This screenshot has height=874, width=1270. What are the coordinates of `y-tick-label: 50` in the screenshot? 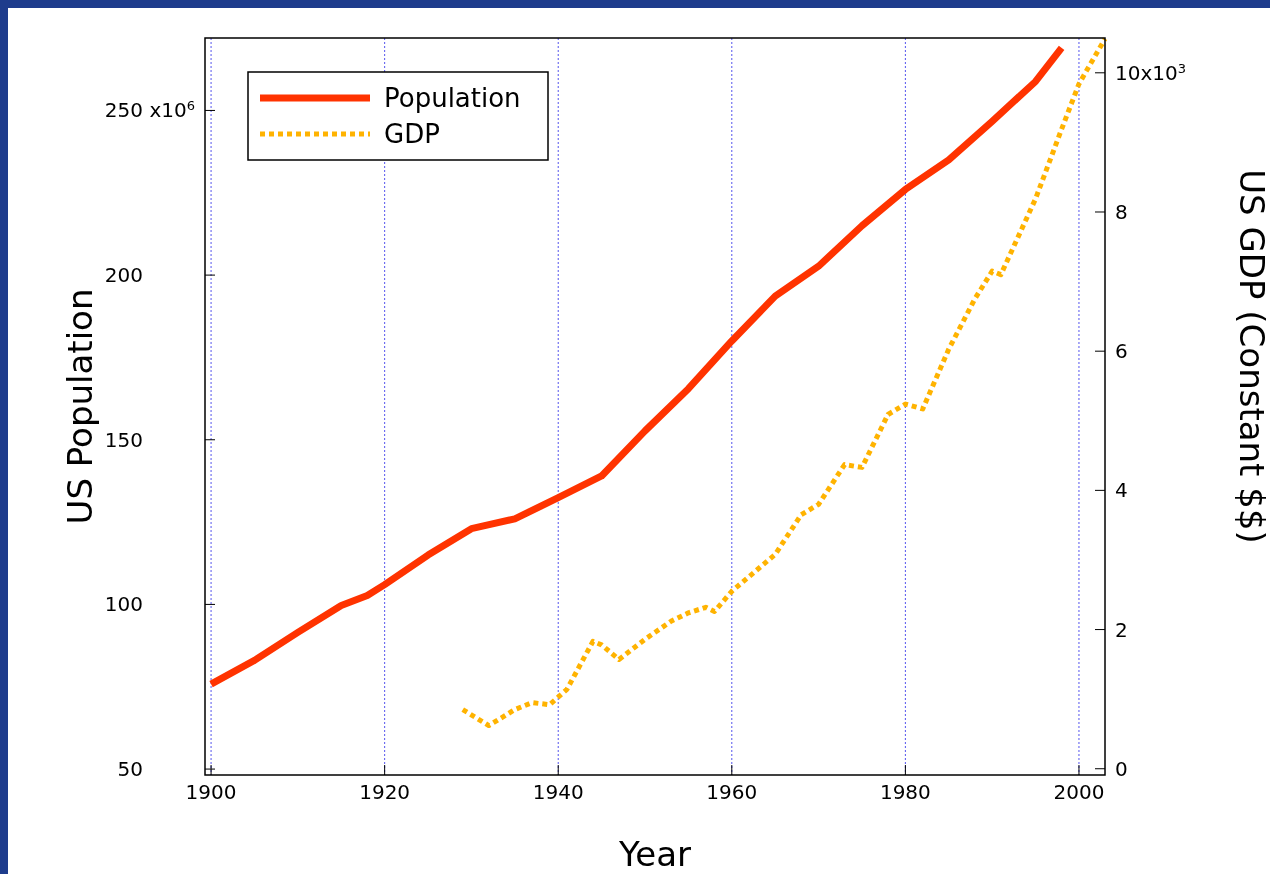 It's located at (130, 769).